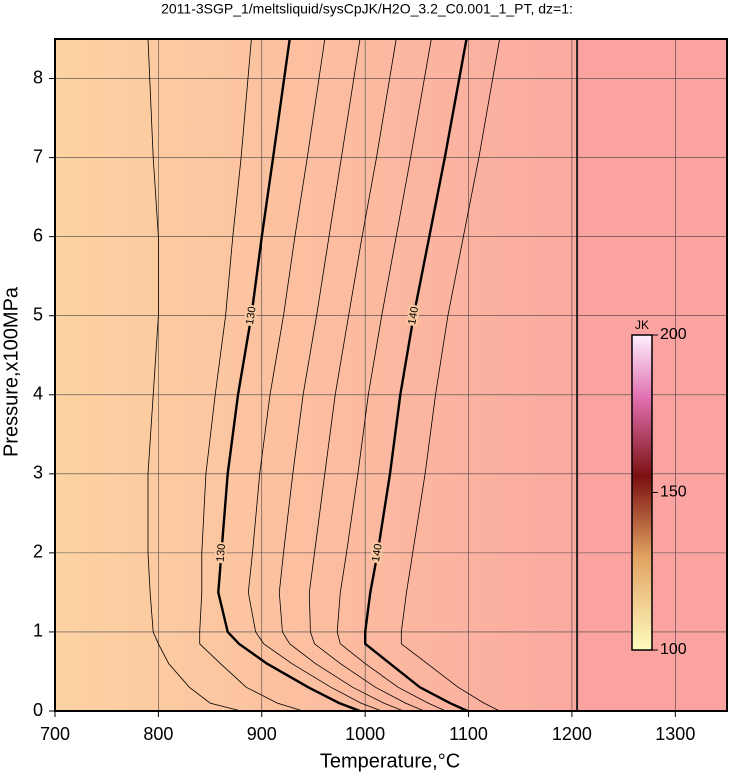  What do you see at coordinates (572, 734) in the screenshot?
I see `x-tick-label: 1200` at bounding box center [572, 734].